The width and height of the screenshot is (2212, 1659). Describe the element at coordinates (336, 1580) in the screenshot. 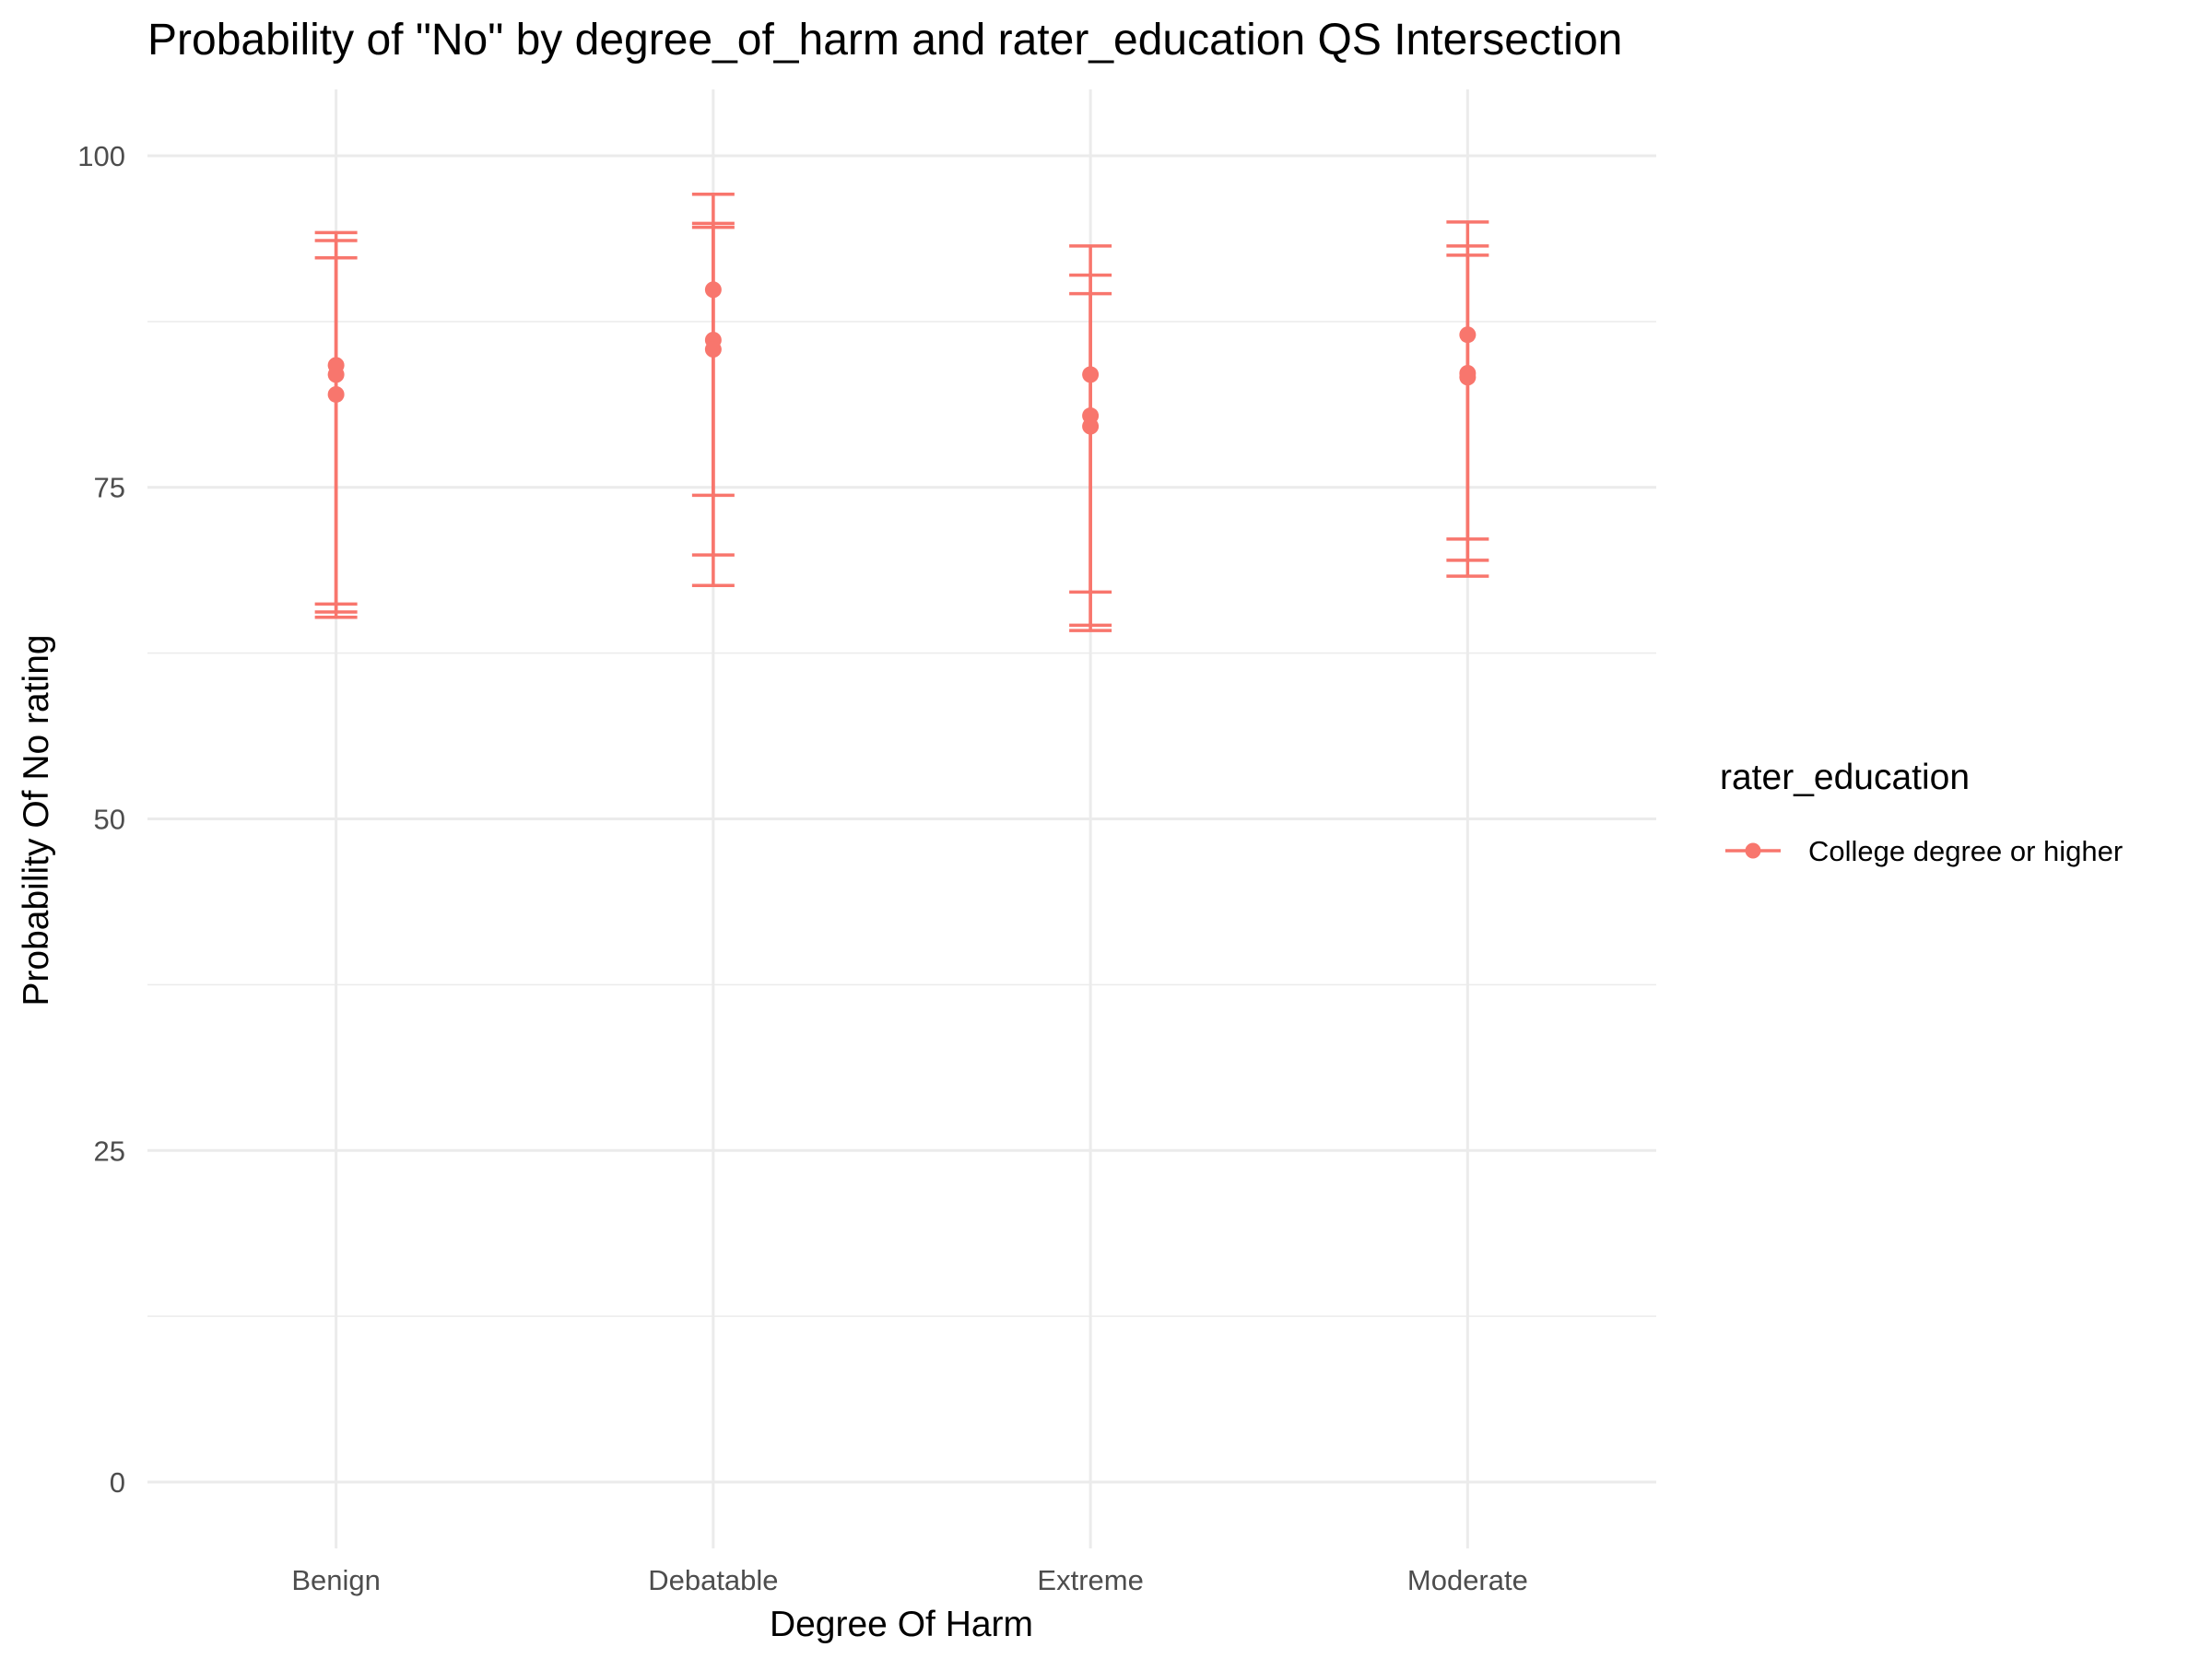

I see `x-tick-label: Benign` at that location.